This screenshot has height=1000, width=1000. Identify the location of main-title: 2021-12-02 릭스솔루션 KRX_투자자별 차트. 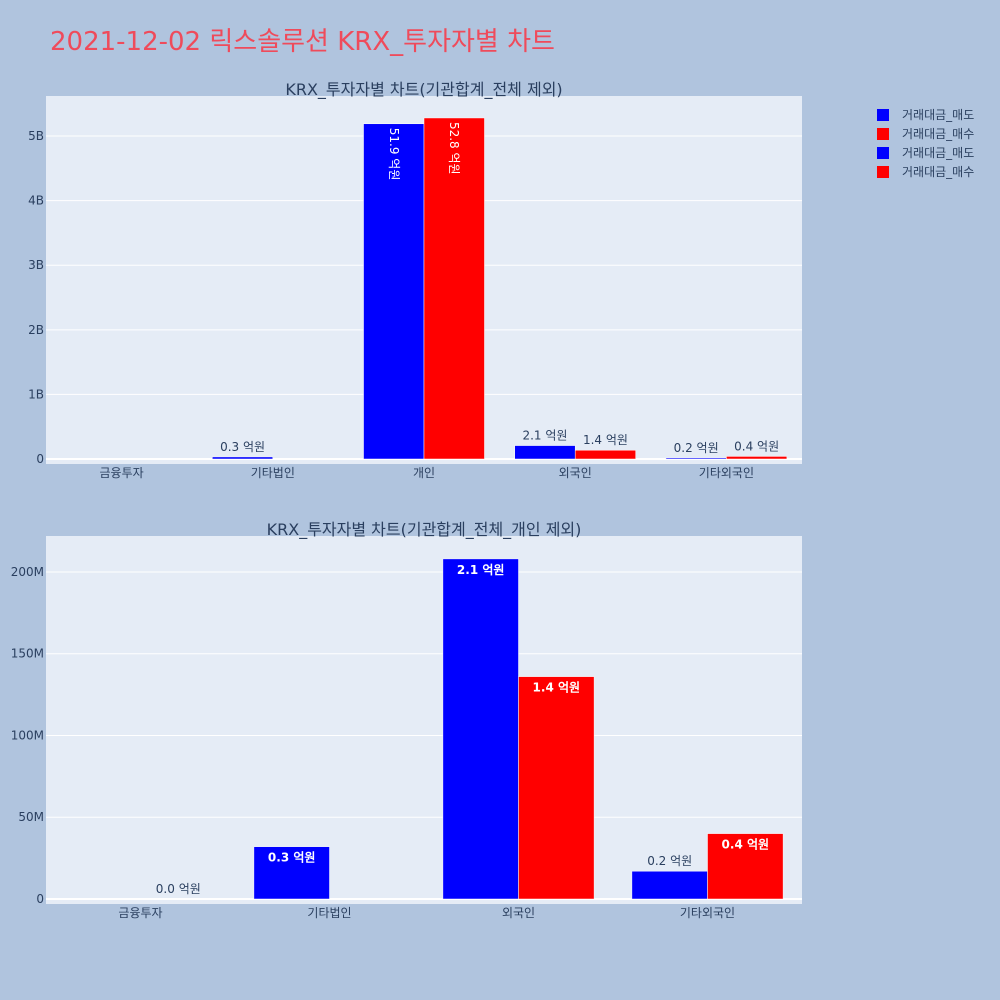
(302, 42).